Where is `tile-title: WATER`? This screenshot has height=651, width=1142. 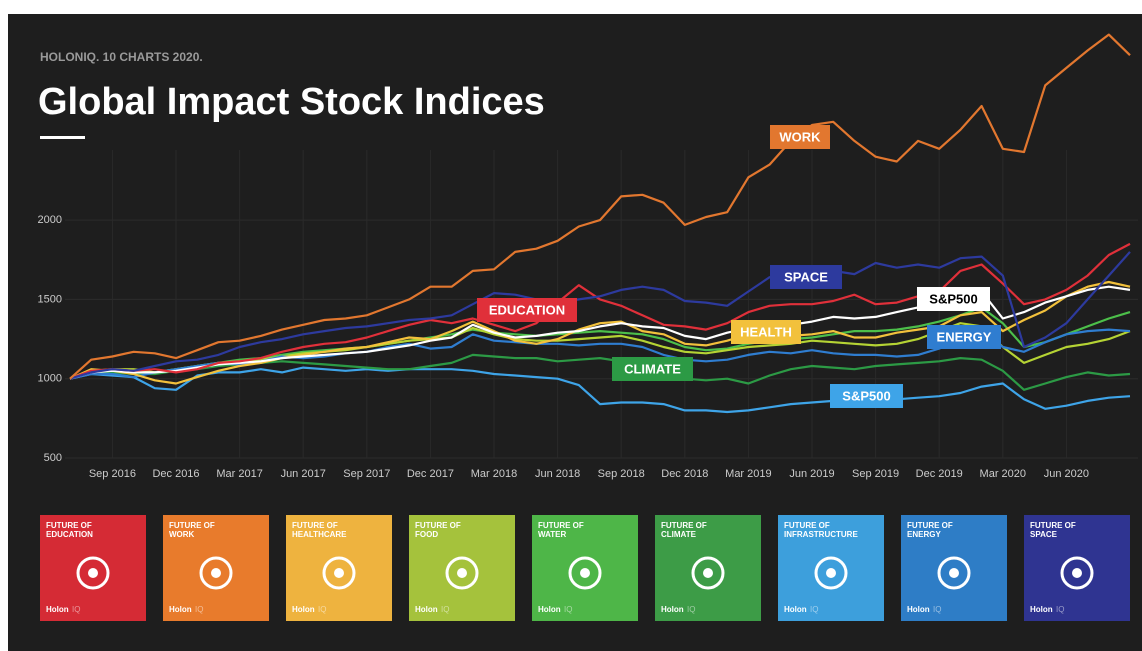
tile-title: WATER is located at coordinates (552, 534).